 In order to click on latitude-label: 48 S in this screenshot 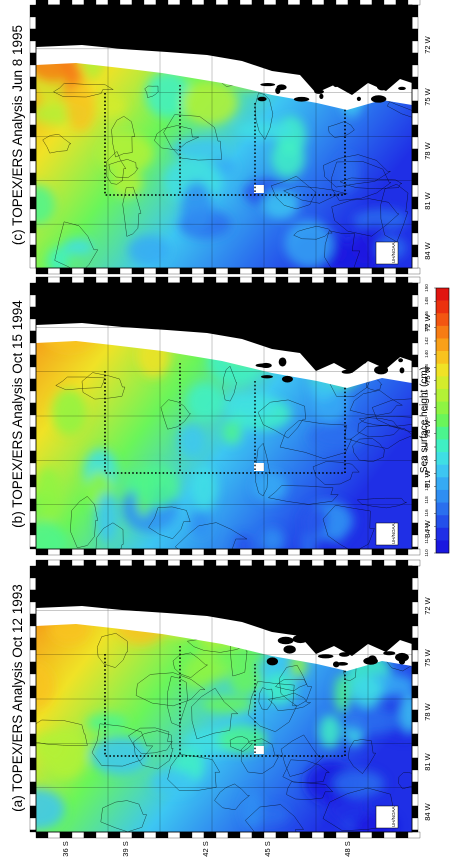, I will do `click(347, 849)`.